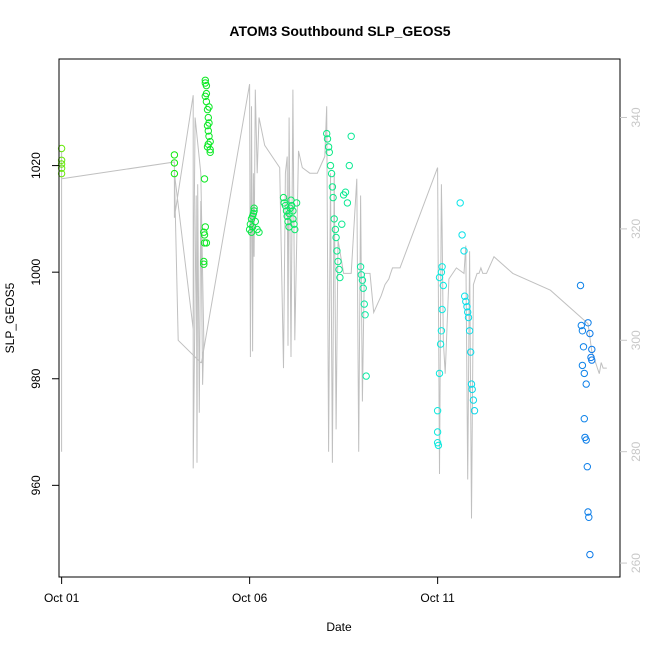 The image size is (650, 650). What do you see at coordinates (636, 229) in the screenshot?
I see `y2-tick-label: 320` at bounding box center [636, 229].